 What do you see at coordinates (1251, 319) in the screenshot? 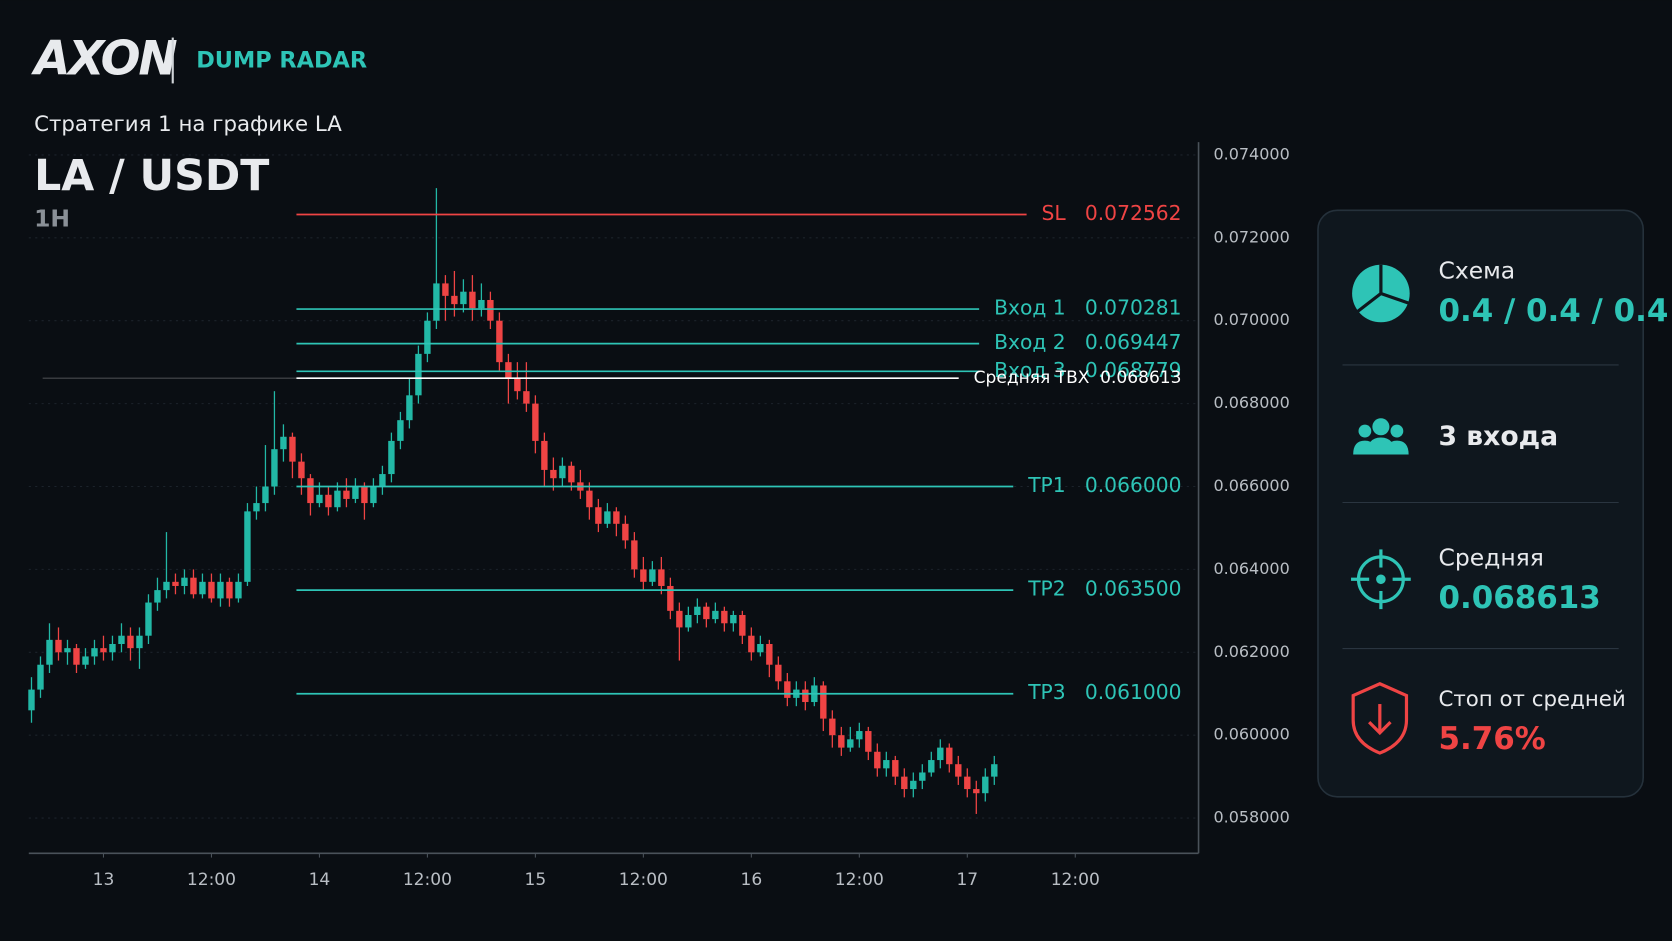
I see `y-tick-label: 0.070000` at bounding box center [1251, 319].